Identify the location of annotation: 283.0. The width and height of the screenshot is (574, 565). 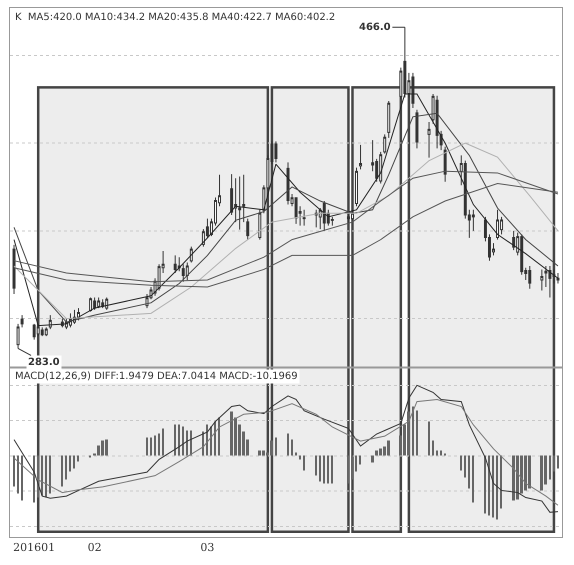
(44, 362).